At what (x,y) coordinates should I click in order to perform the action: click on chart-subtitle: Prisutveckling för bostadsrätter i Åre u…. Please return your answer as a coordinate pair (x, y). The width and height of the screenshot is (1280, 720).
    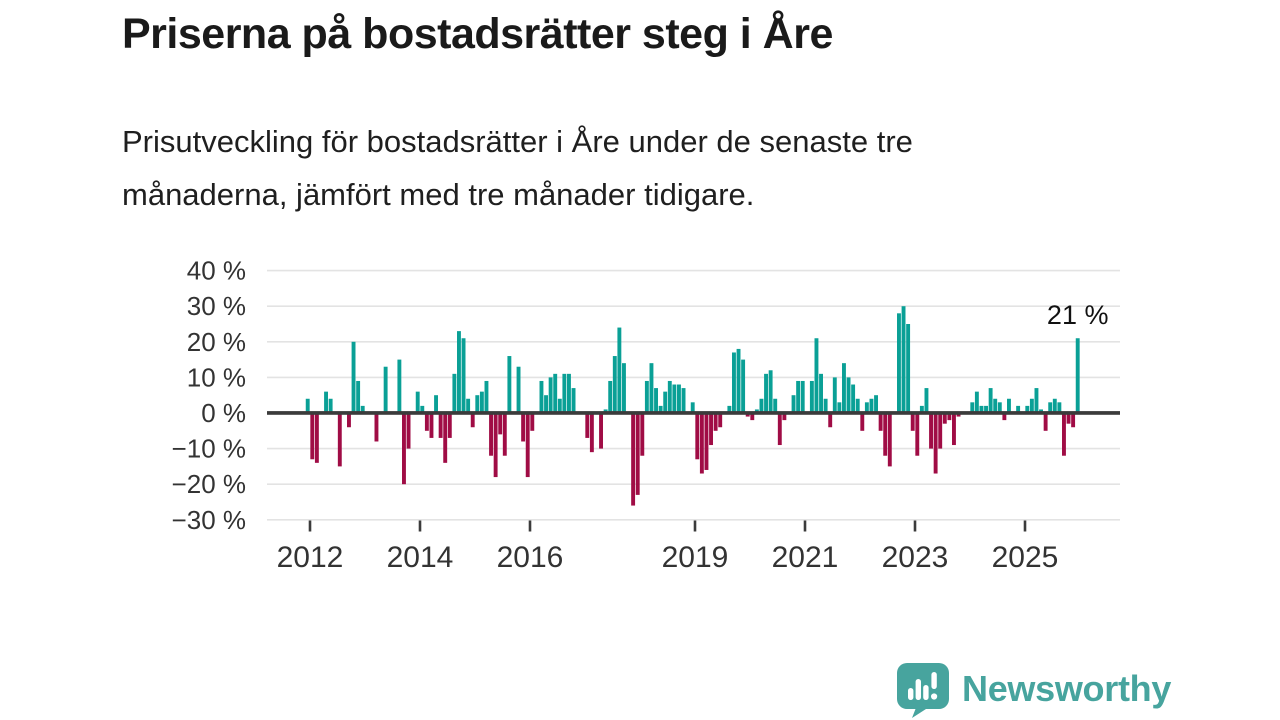
    Looking at the image, I should click on (517, 168).